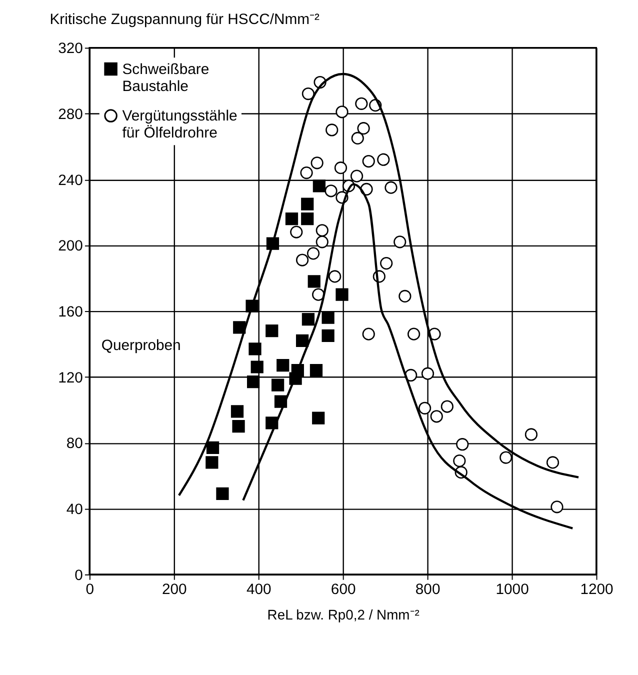 The height and width of the screenshot is (675, 638). I want to click on x-tick-label: 1200, so click(597, 590).